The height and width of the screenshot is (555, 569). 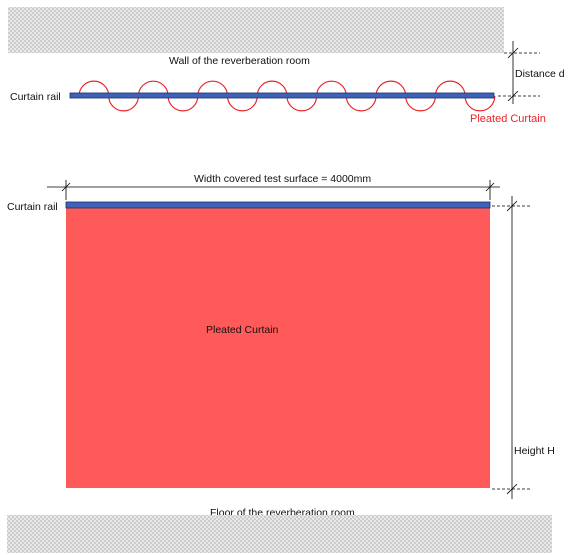 What do you see at coordinates (282, 179) in the screenshot?
I see `width-label: Width covered test surface = 4000mm` at bounding box center [282, 179].